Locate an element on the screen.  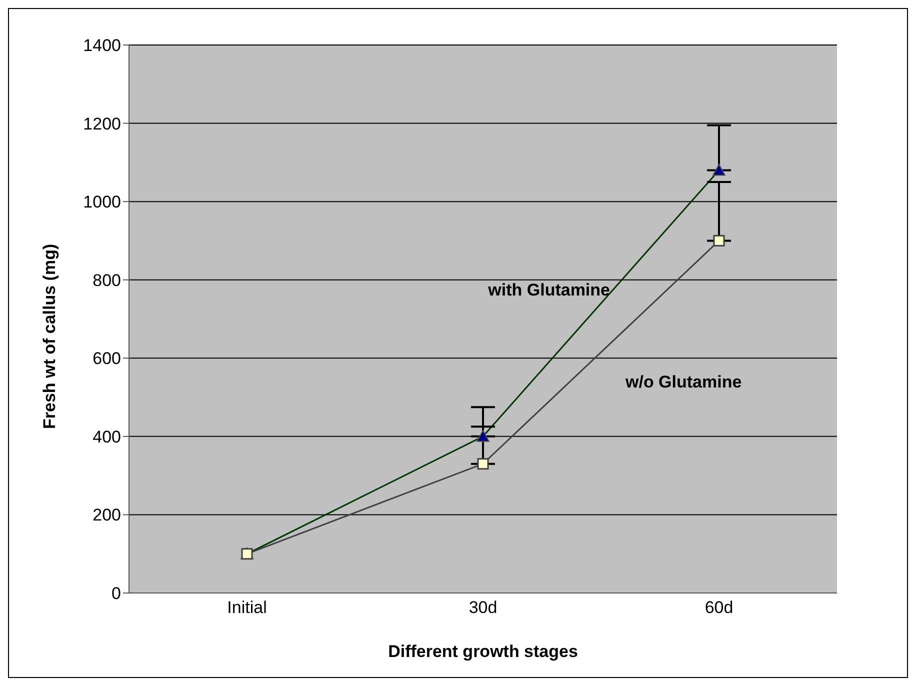
y-tick-label: 1400 is located at coordinates (102, 46).